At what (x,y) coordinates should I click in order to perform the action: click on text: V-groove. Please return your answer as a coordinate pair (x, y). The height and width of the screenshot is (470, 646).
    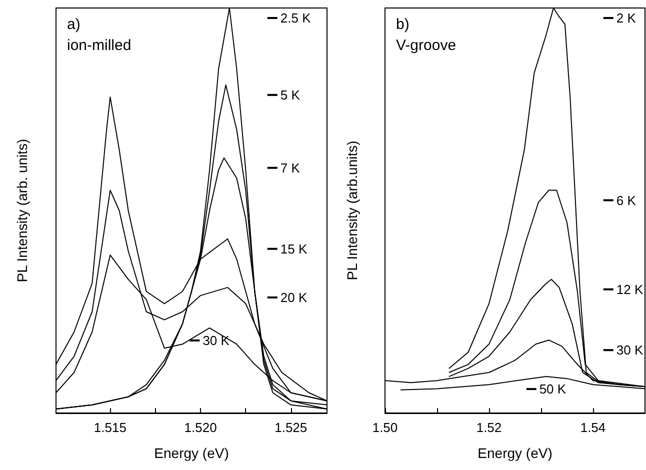
    Looking at the image, I should click on (426, 45).